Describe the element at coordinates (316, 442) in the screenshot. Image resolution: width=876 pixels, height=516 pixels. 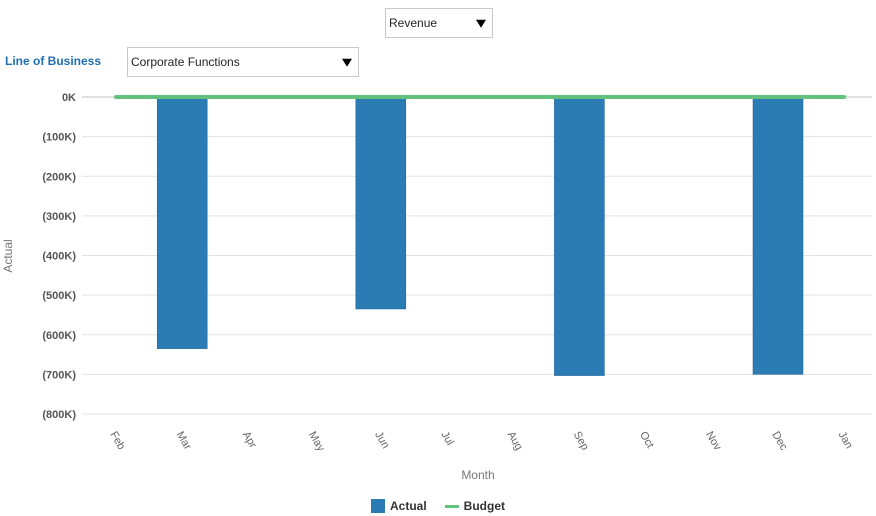
I see `x-tick-label: May` at that location.